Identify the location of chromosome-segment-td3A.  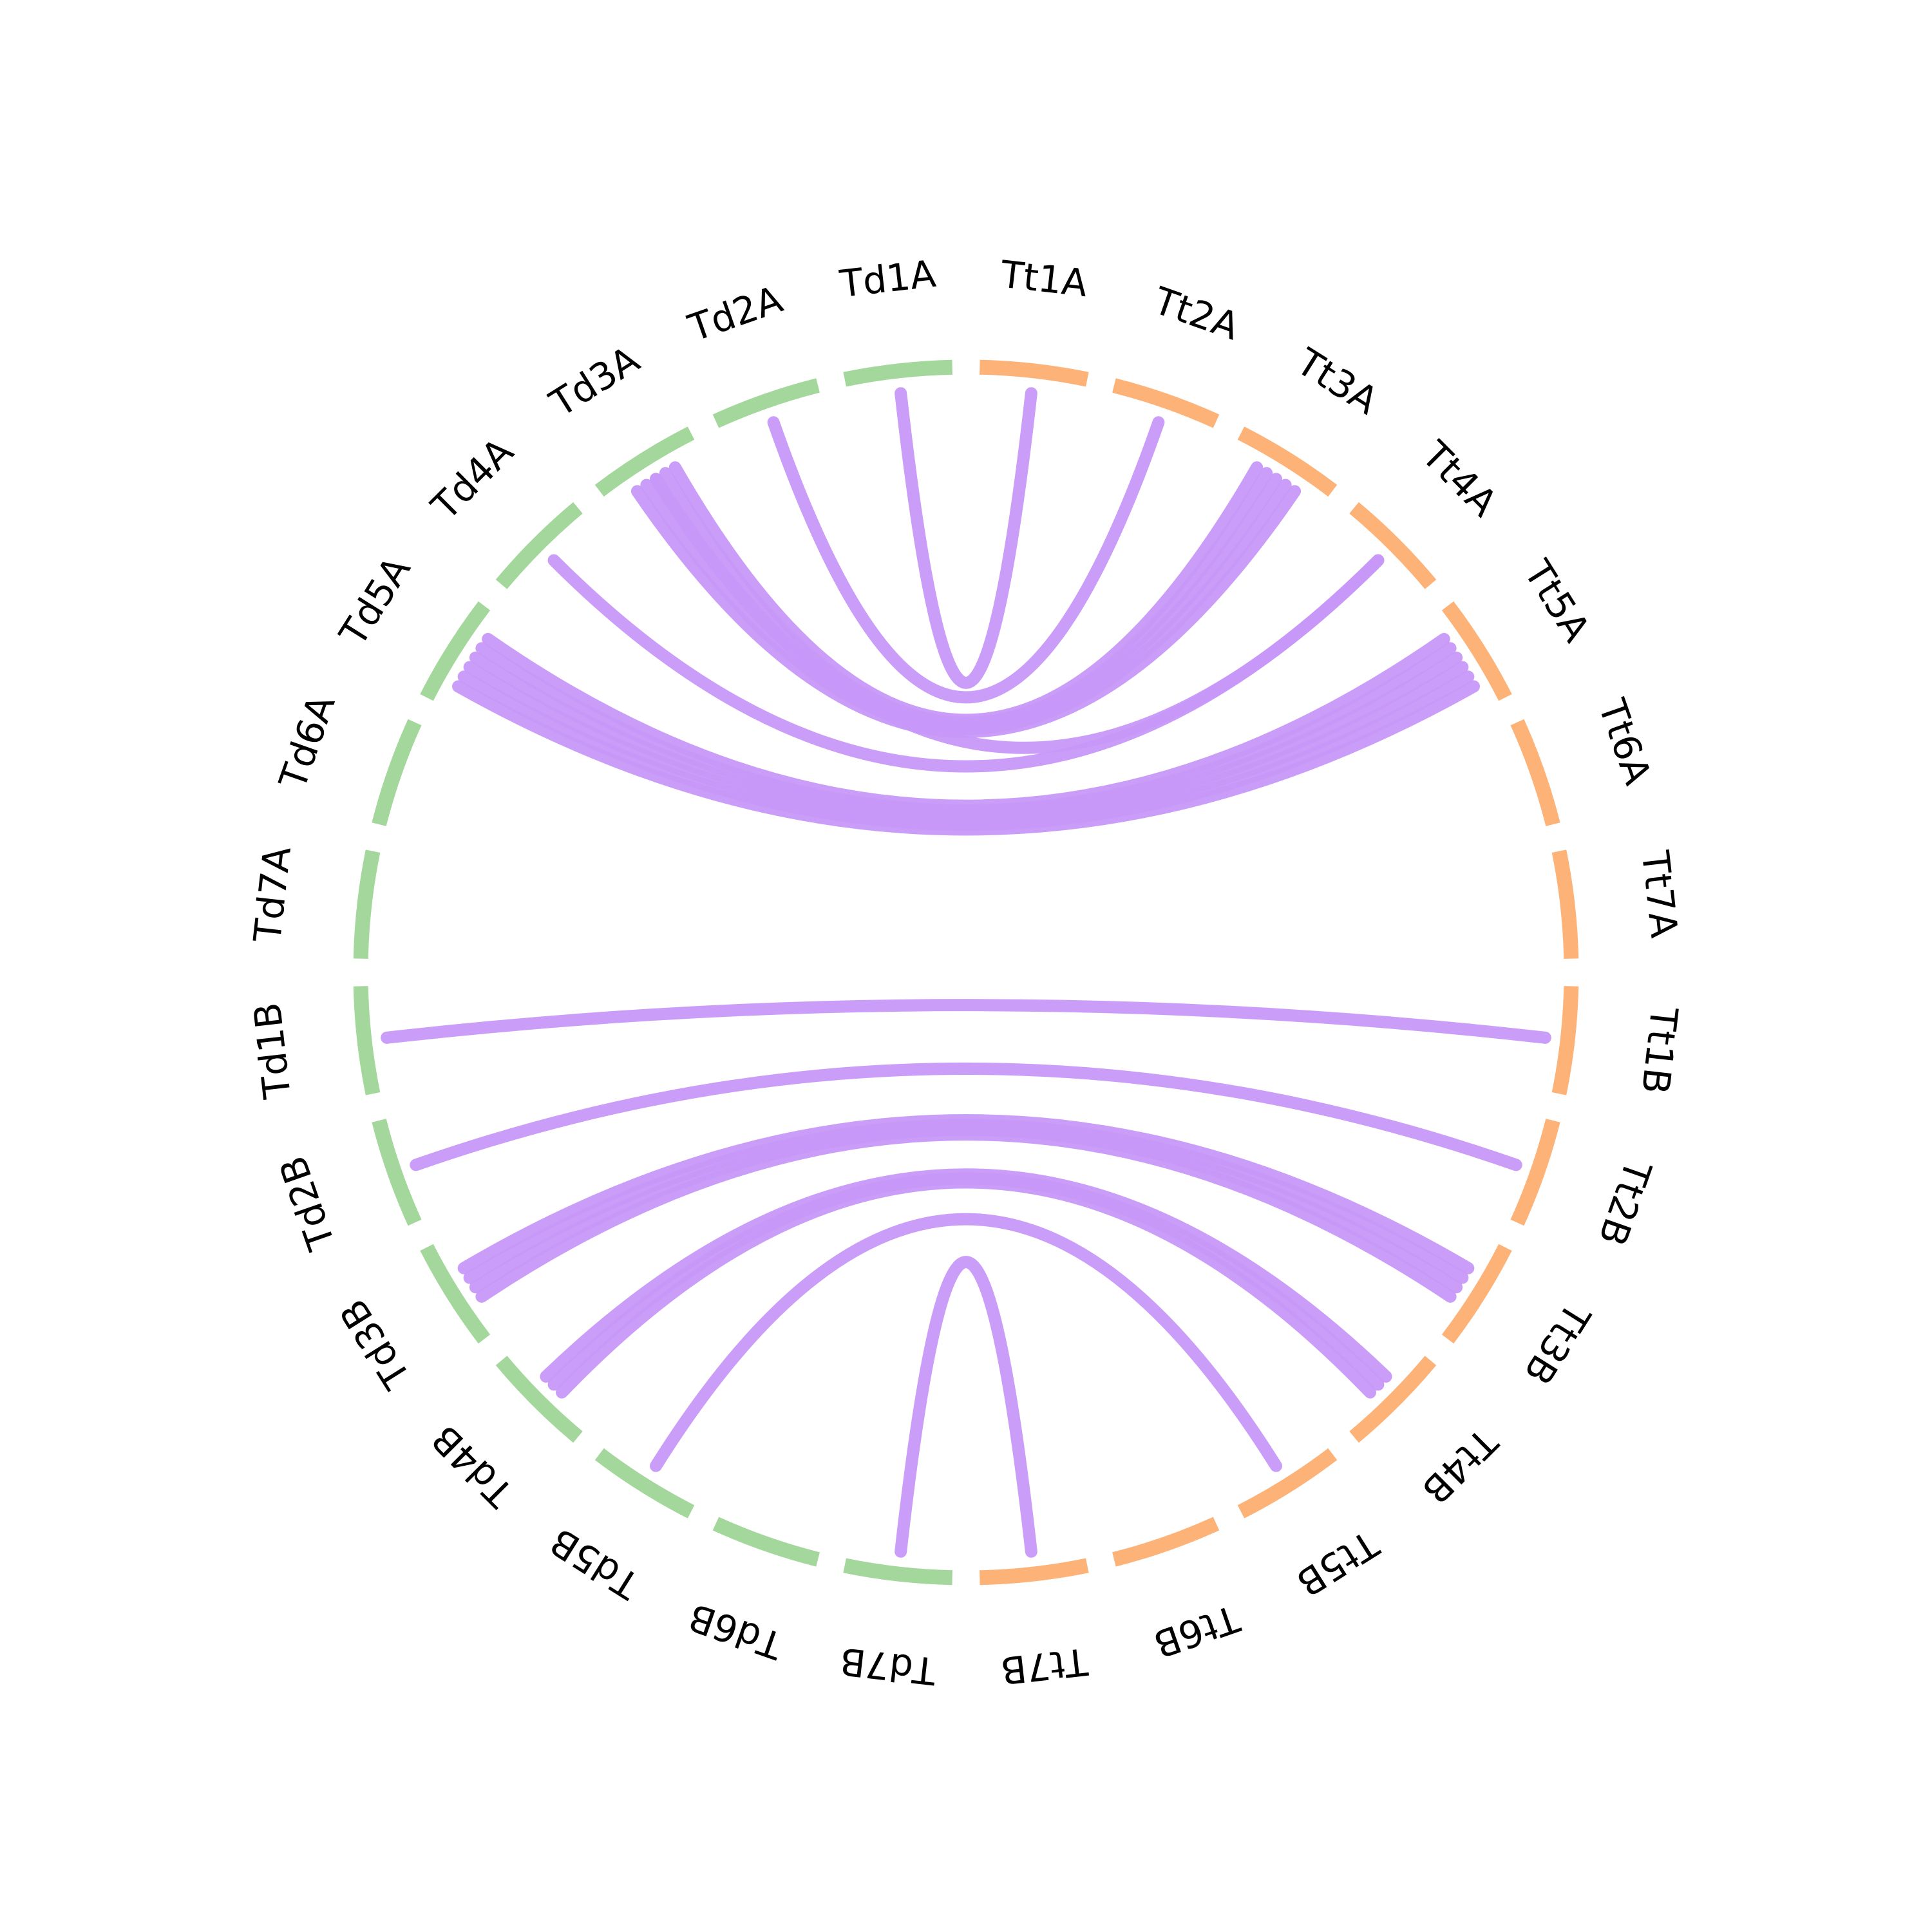
(644, 462).